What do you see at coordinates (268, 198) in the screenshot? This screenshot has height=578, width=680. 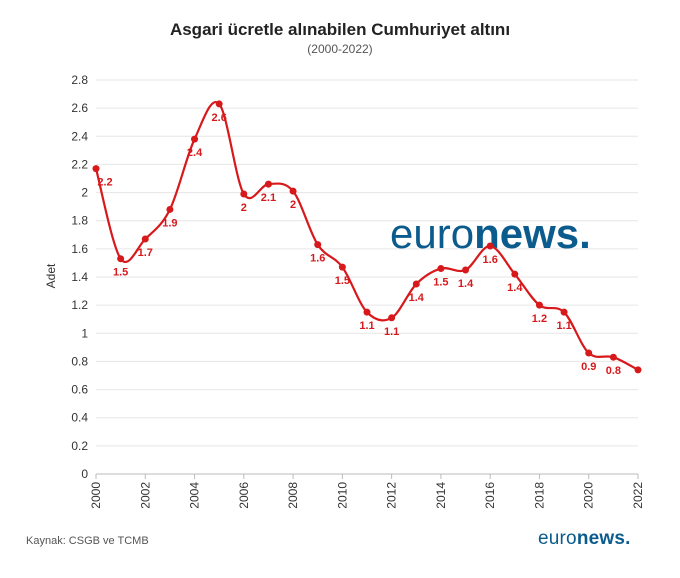 I see `data-label: 2.1` at bounding box center [268, 198].